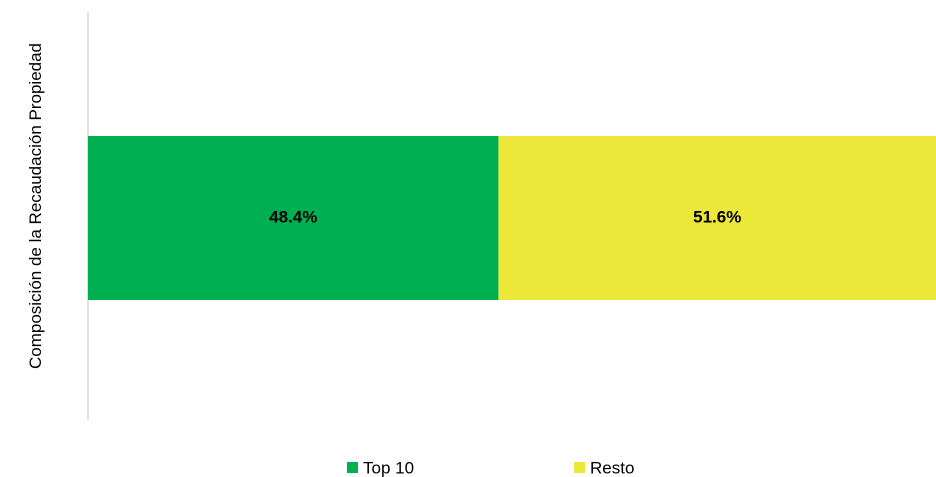 This screenshot has height=477, width=936. I want to click on data-label: 51.6%, so click(717, 216).